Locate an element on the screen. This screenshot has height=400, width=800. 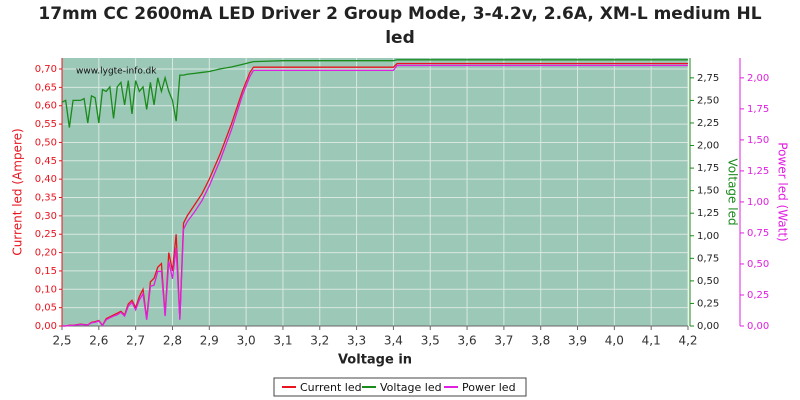
y2-tick-label: 0,25 is located at coordinates (708, 303).